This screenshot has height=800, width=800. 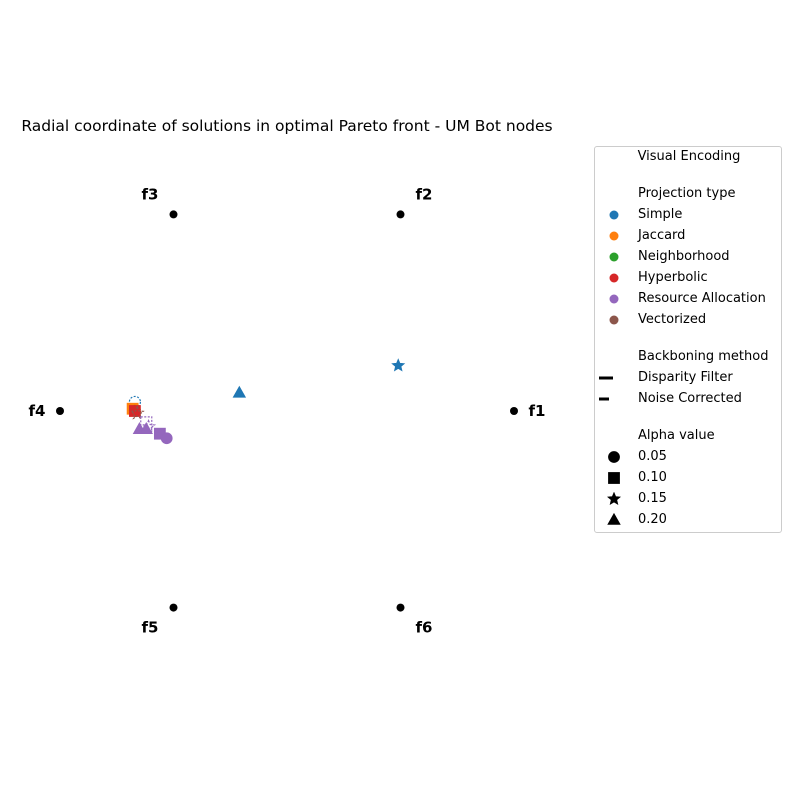 What do you see at coordinates (672, 319) in the screenshot?
I see `legend-projection-vectorized-label: Vectorized` at bounding box center [672, 319].